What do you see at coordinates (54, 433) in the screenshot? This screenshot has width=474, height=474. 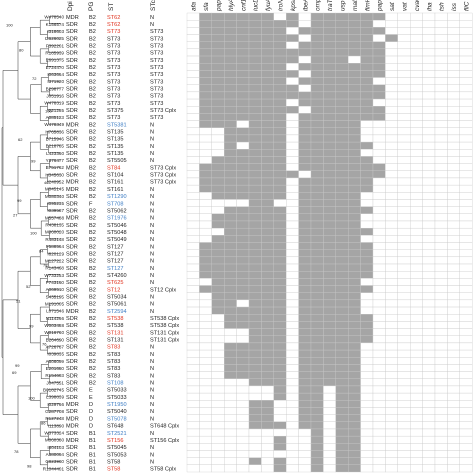 I see `isolate-id: W373324` at bounding box center [54, 433].